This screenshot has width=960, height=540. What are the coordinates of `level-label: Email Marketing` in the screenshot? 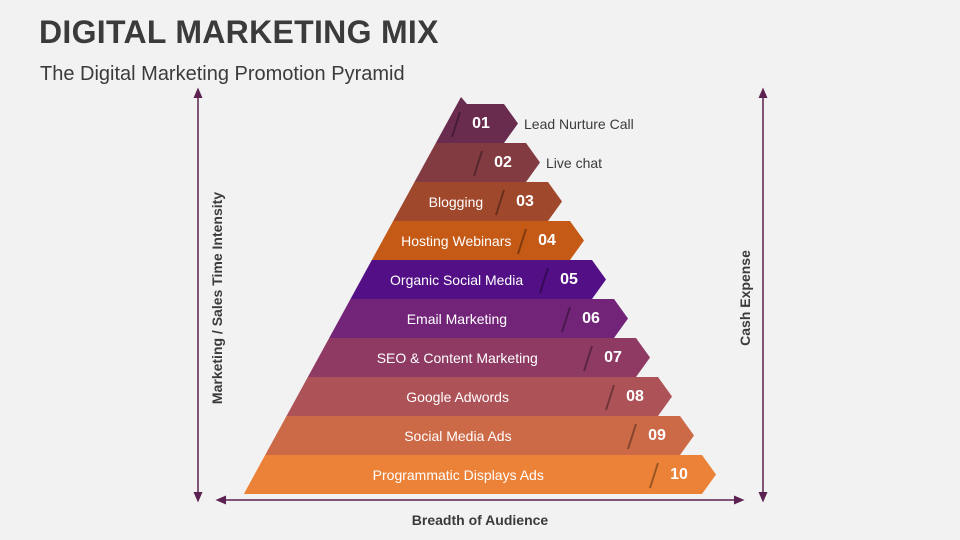 It's located at (457, 318).